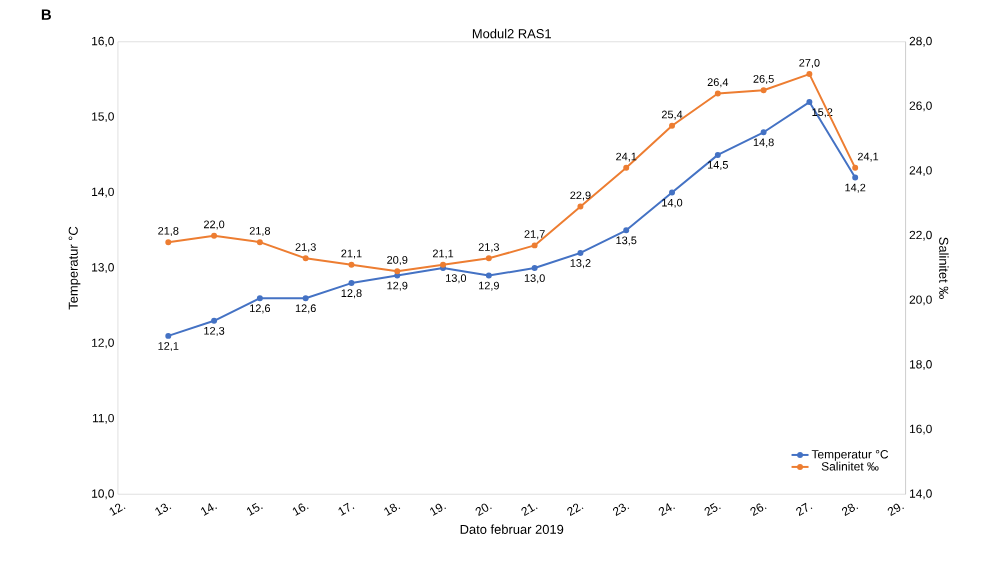 The height and width of the screenshot is (571, 1007). Describe the element at coordinates (103, 343) in the screenshot. I see `y-tick-label: 12,0` at that location.